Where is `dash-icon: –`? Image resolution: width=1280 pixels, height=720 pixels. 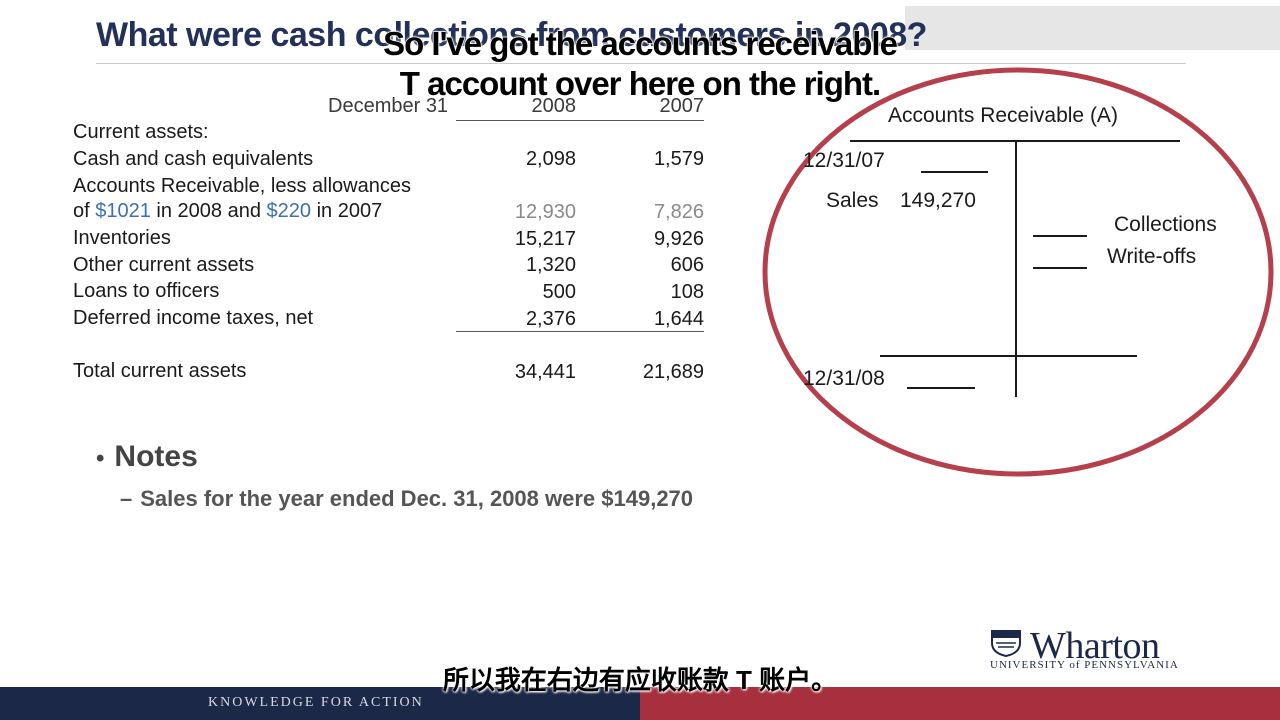
dash-icon: – is located at coordinates (126, 498).